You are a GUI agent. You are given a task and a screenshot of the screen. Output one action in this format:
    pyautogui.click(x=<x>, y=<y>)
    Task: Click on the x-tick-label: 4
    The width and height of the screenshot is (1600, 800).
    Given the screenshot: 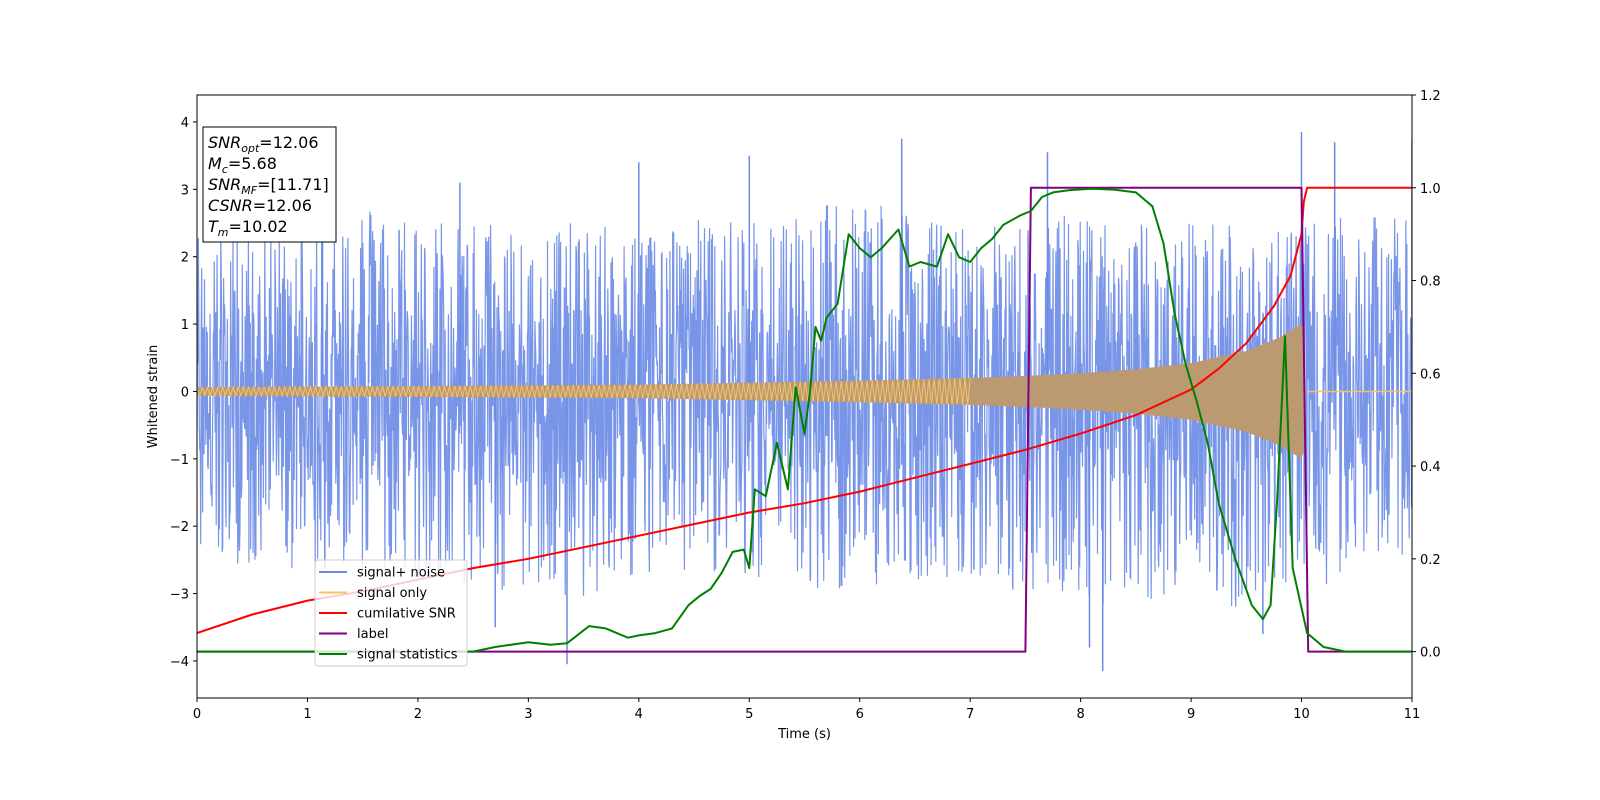 What is the action you would take?
    pyautogui.click(x=639, y=714)
    